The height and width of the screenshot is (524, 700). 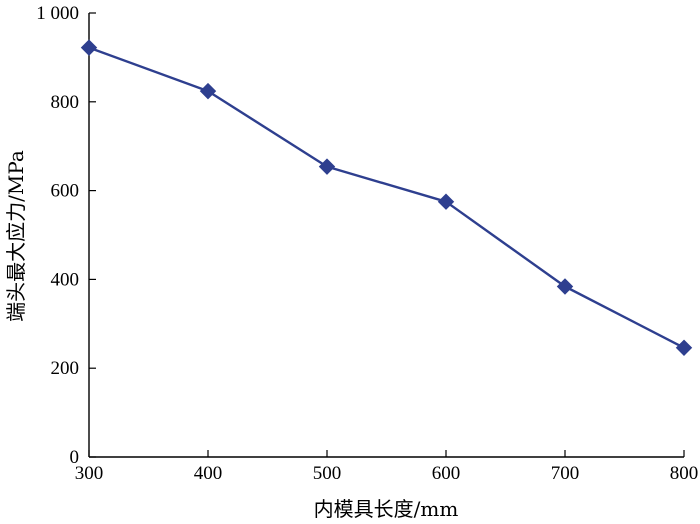 What do you see at coordinates (327, 473) in the screenshot?
I see `x-tick-label: 500` at bounding box center [327, 473].